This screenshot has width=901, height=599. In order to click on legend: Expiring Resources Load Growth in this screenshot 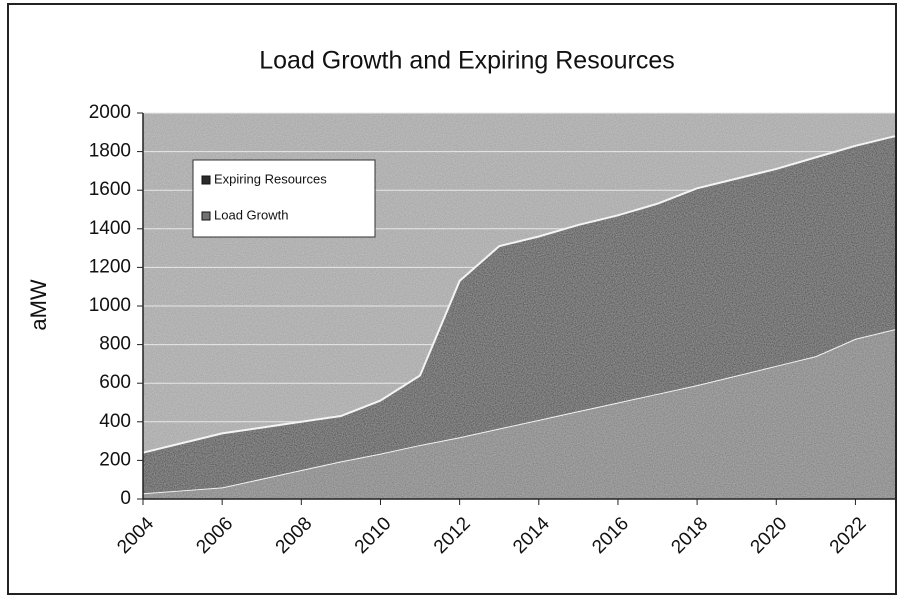, I will do `click(284, 198)`.